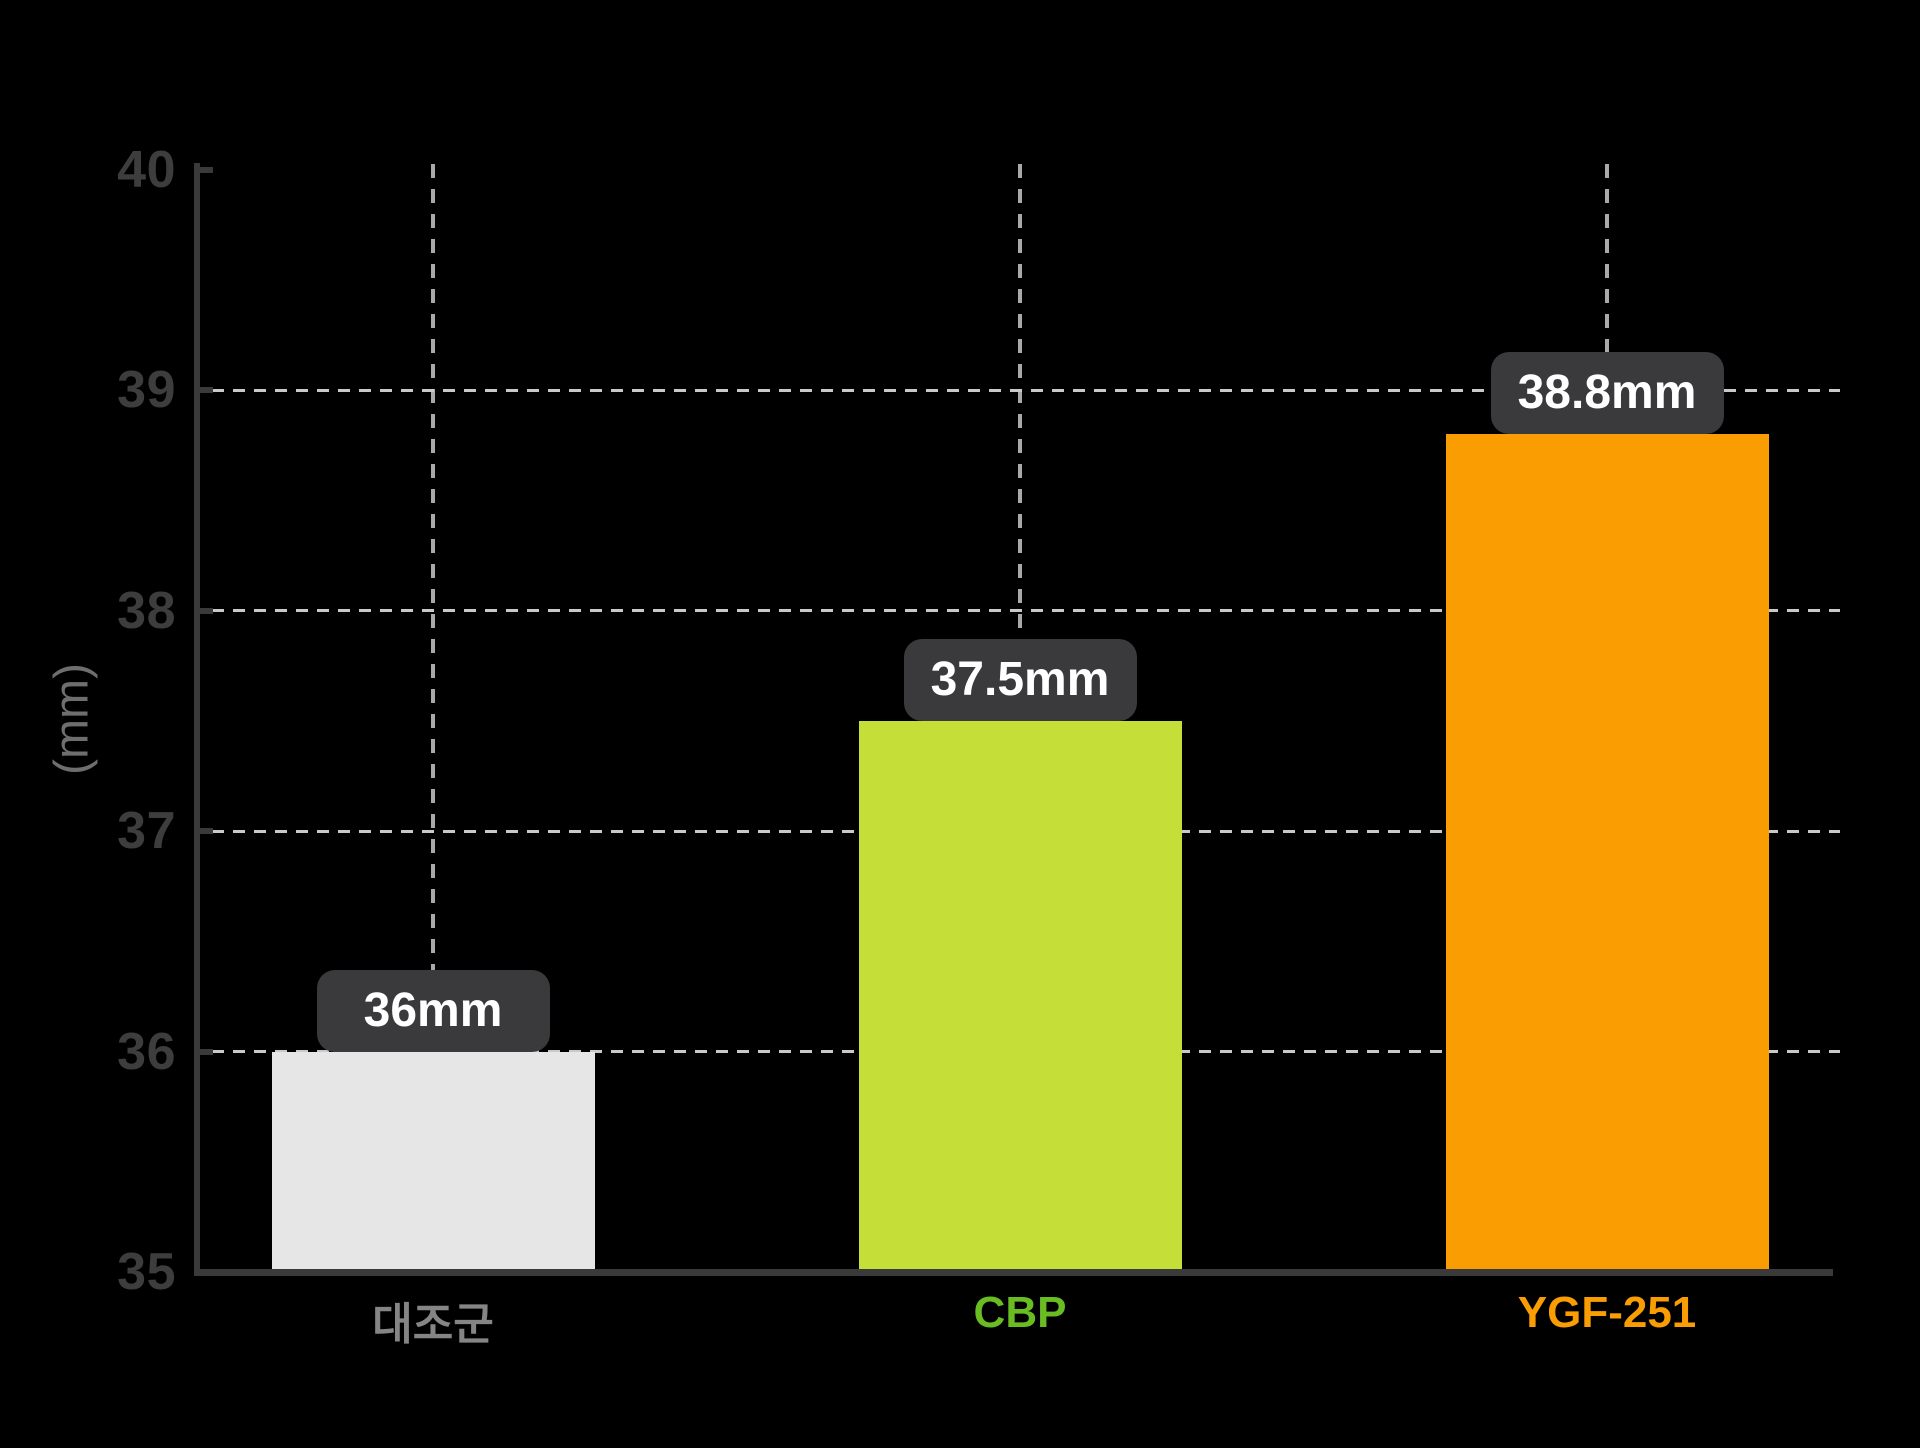 This screenshot has width=1920, height=1448. What do you see at coordinates (1020, 1312) in the screenshot?
I see `category-label-CBP: CBP` at bounding box center [1020, 1312].